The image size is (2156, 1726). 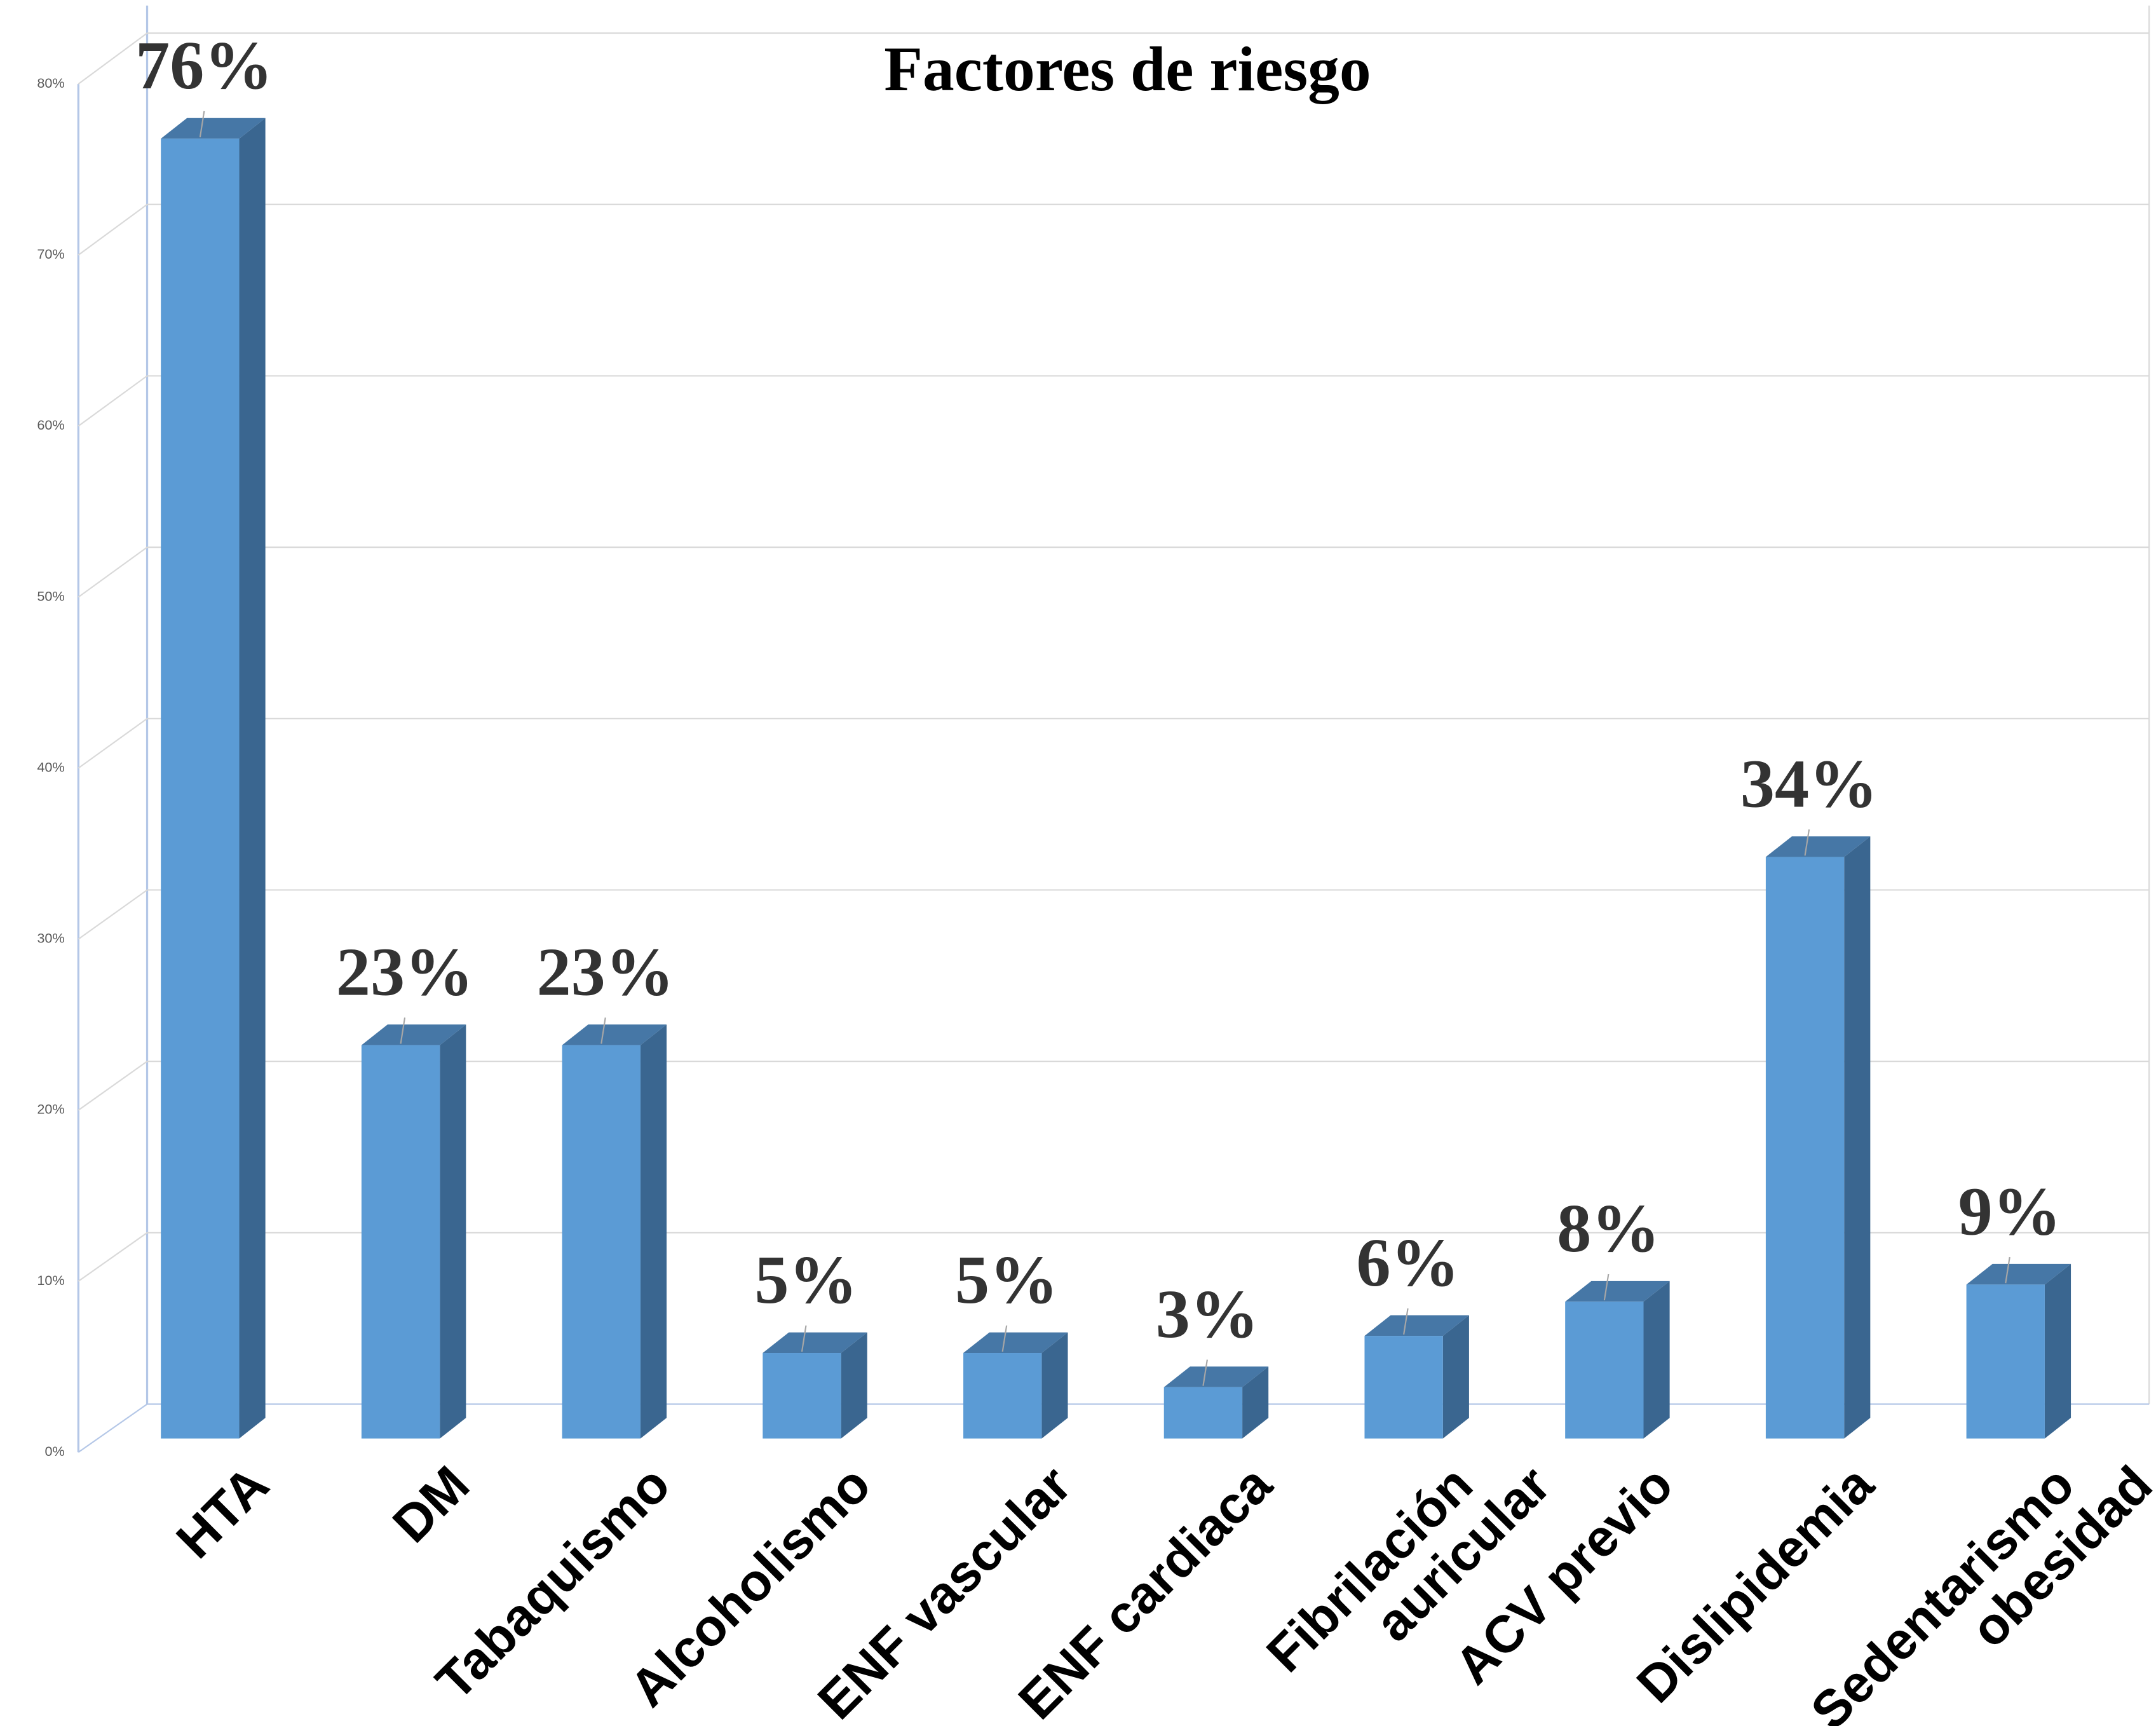 I want to click on value-label: 3%, so click(x=1207, y=1314).